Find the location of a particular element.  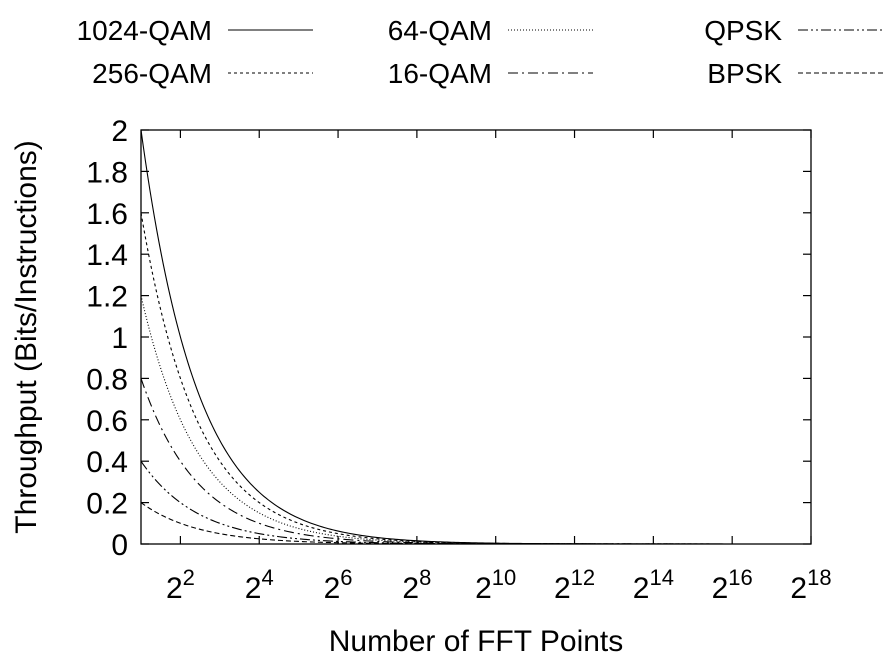

x-tick-exponent: 14 is located at coordinates (661, 577).